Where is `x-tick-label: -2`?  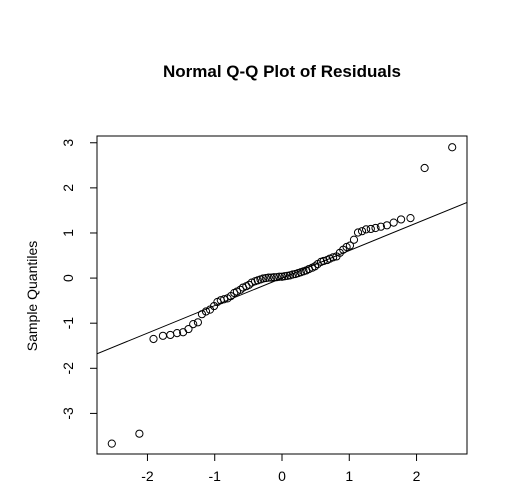 x-tick-label: -2 is located at coordinates (147, 476).